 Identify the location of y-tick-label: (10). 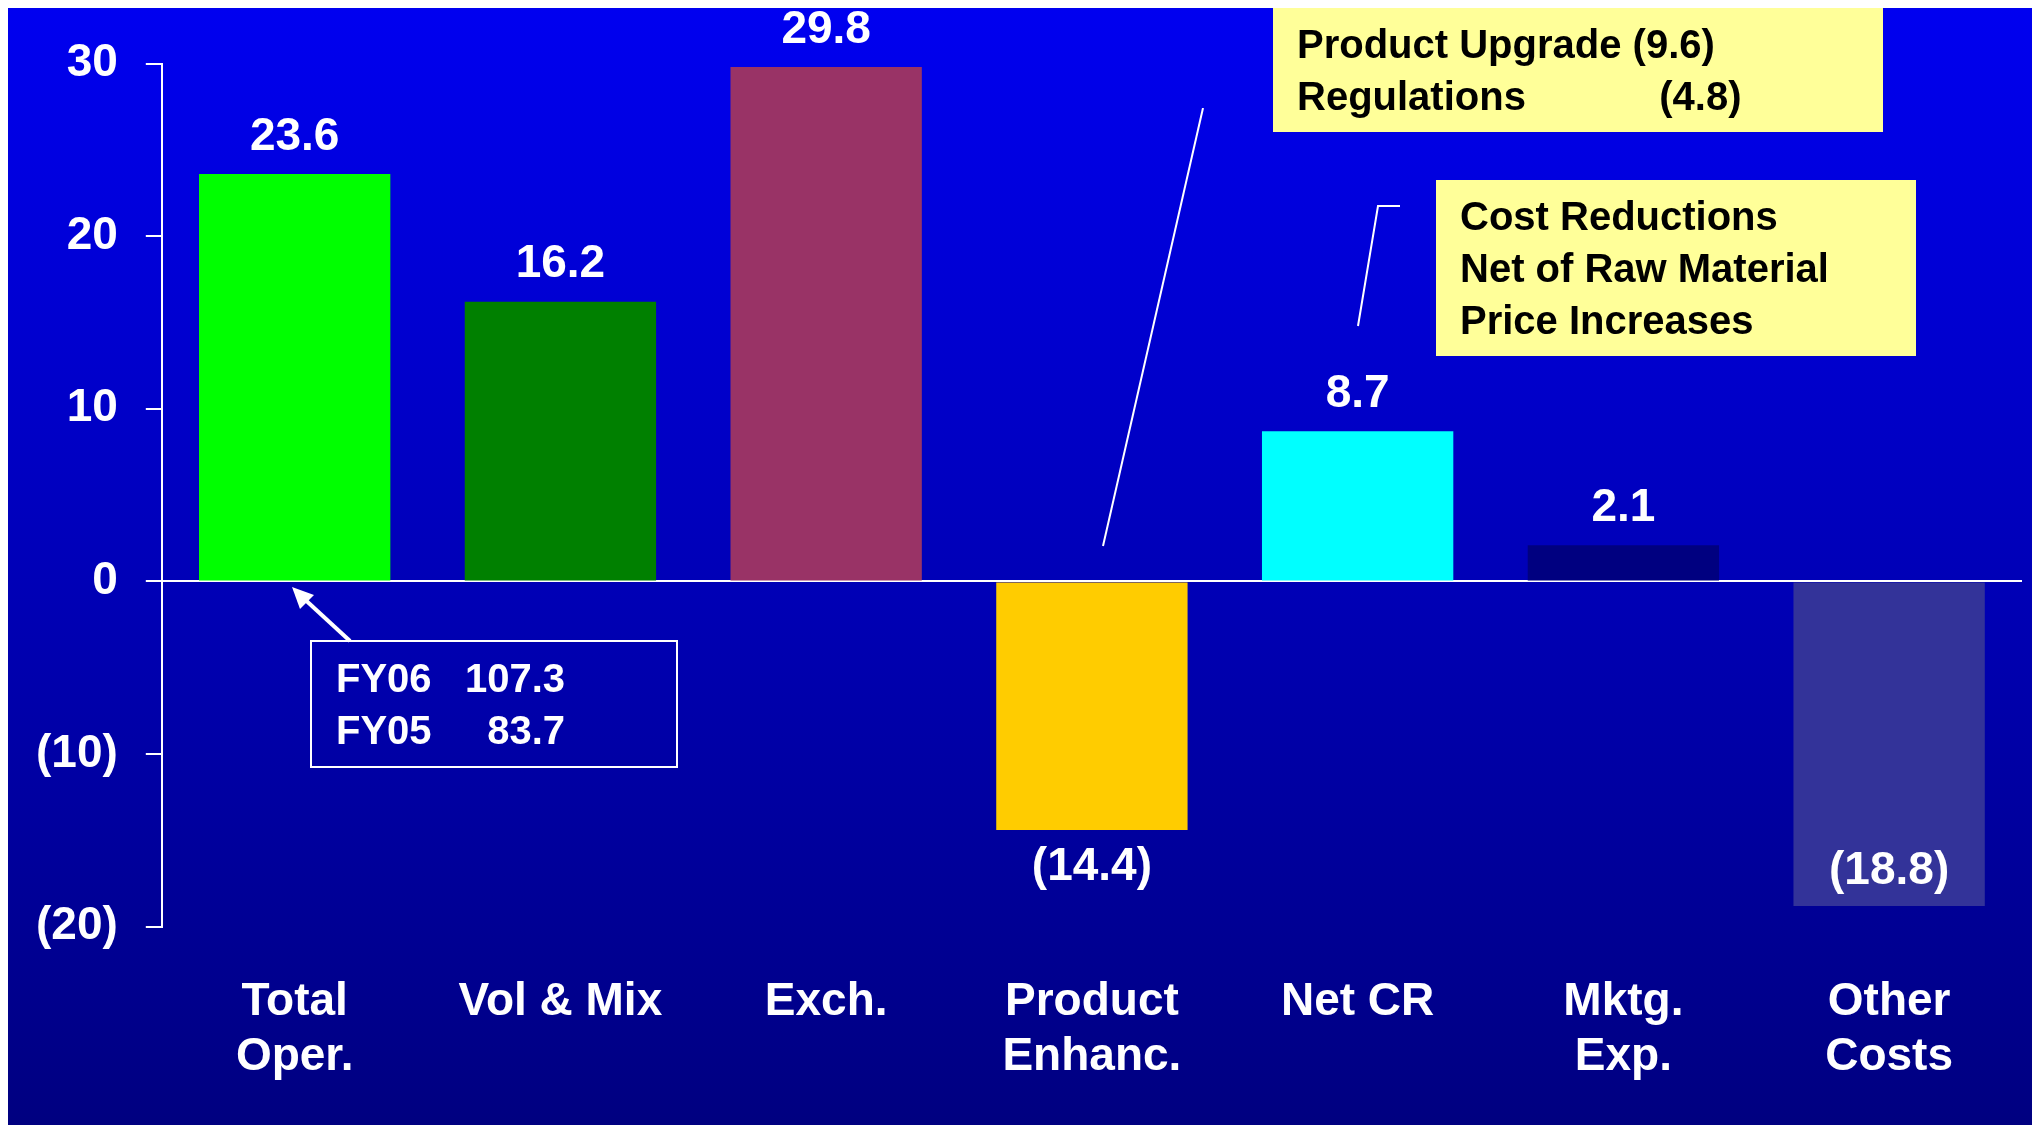
(76, 750).